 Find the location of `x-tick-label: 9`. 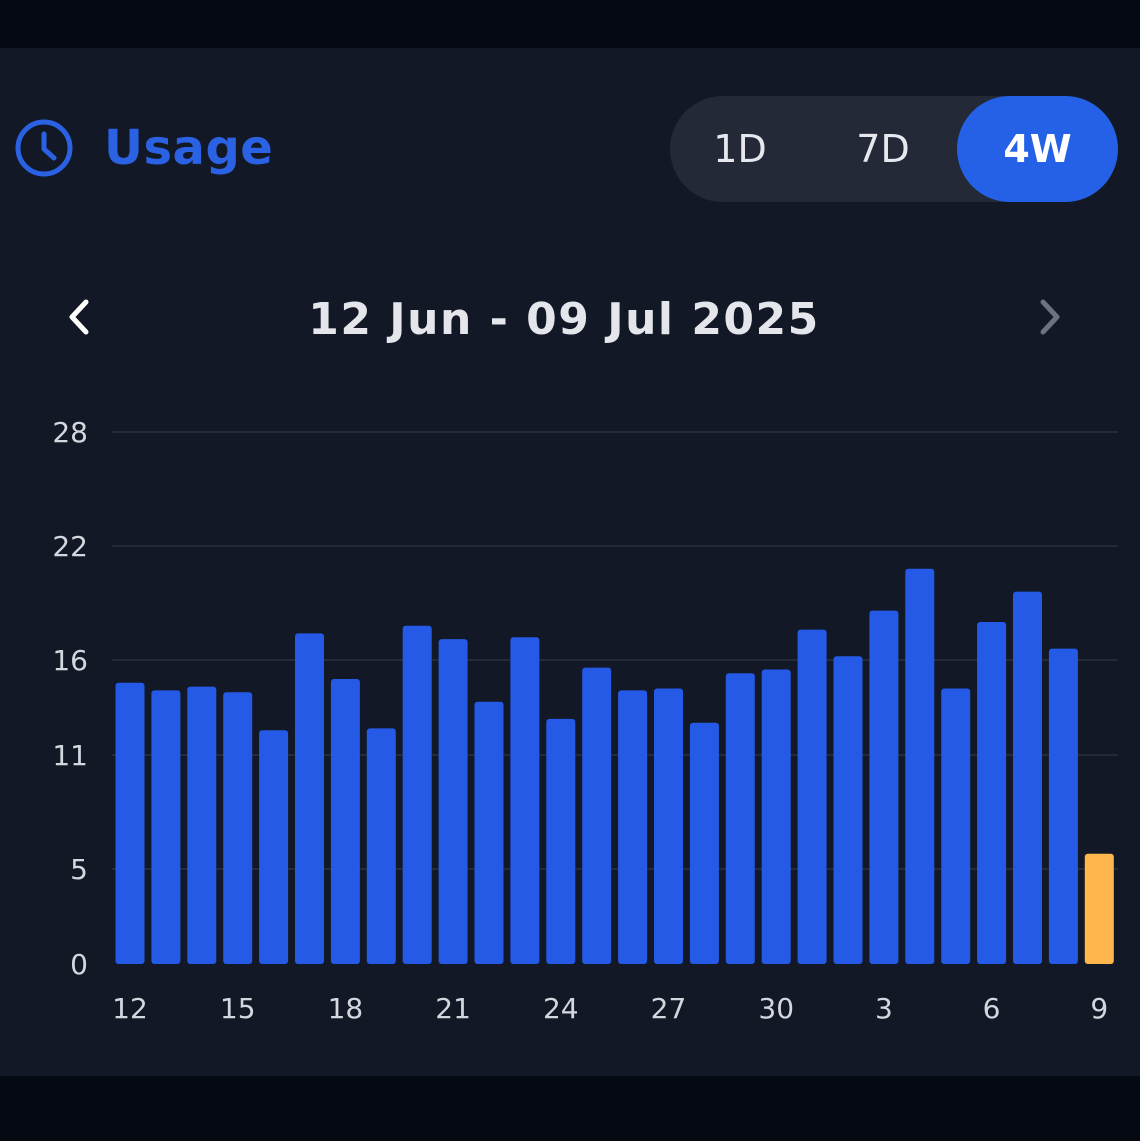

x-tick-label: 9 is located at coordinates (1099, 1008).